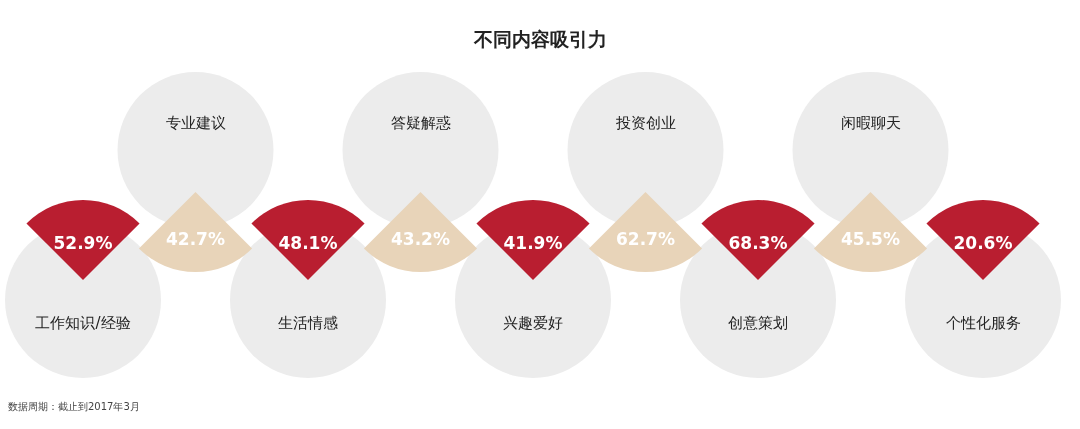 Image resolution: width=1080 pixels, height=429 pixels. Describe the element at coordinates (983, 243) in the screenshot. I see `data-label: 20.6%` at that location.